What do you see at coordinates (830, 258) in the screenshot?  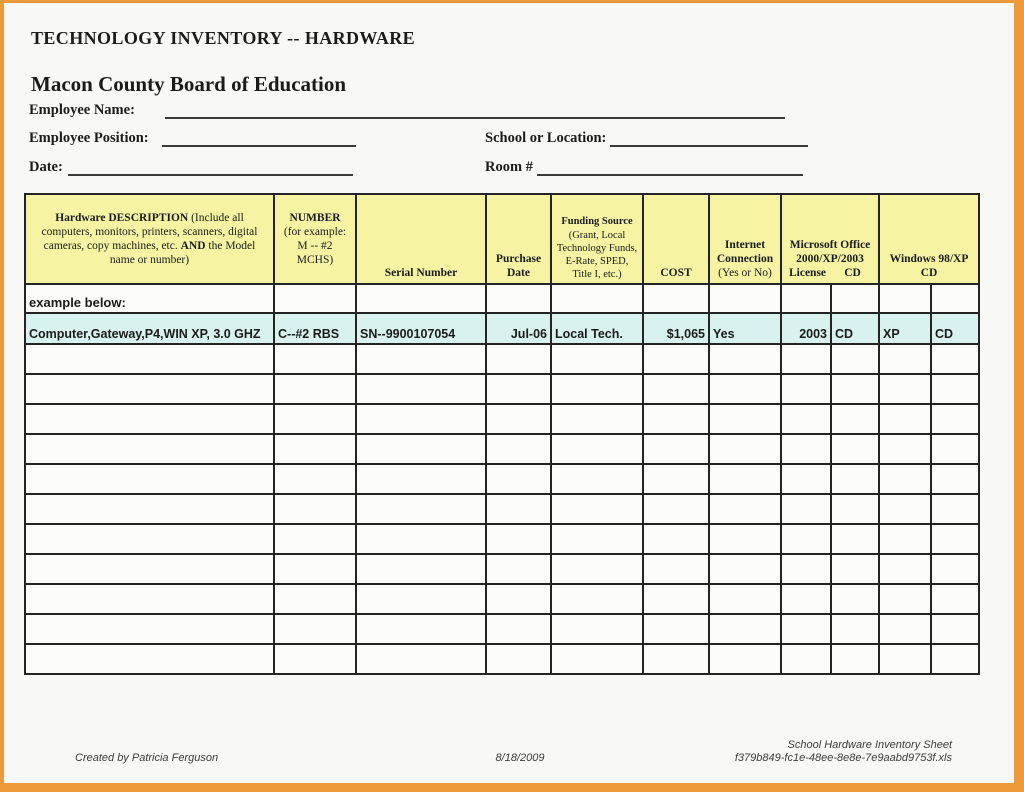 I see `office-header-line2: 2000/XP/2003` at bounding box center [830, 258].